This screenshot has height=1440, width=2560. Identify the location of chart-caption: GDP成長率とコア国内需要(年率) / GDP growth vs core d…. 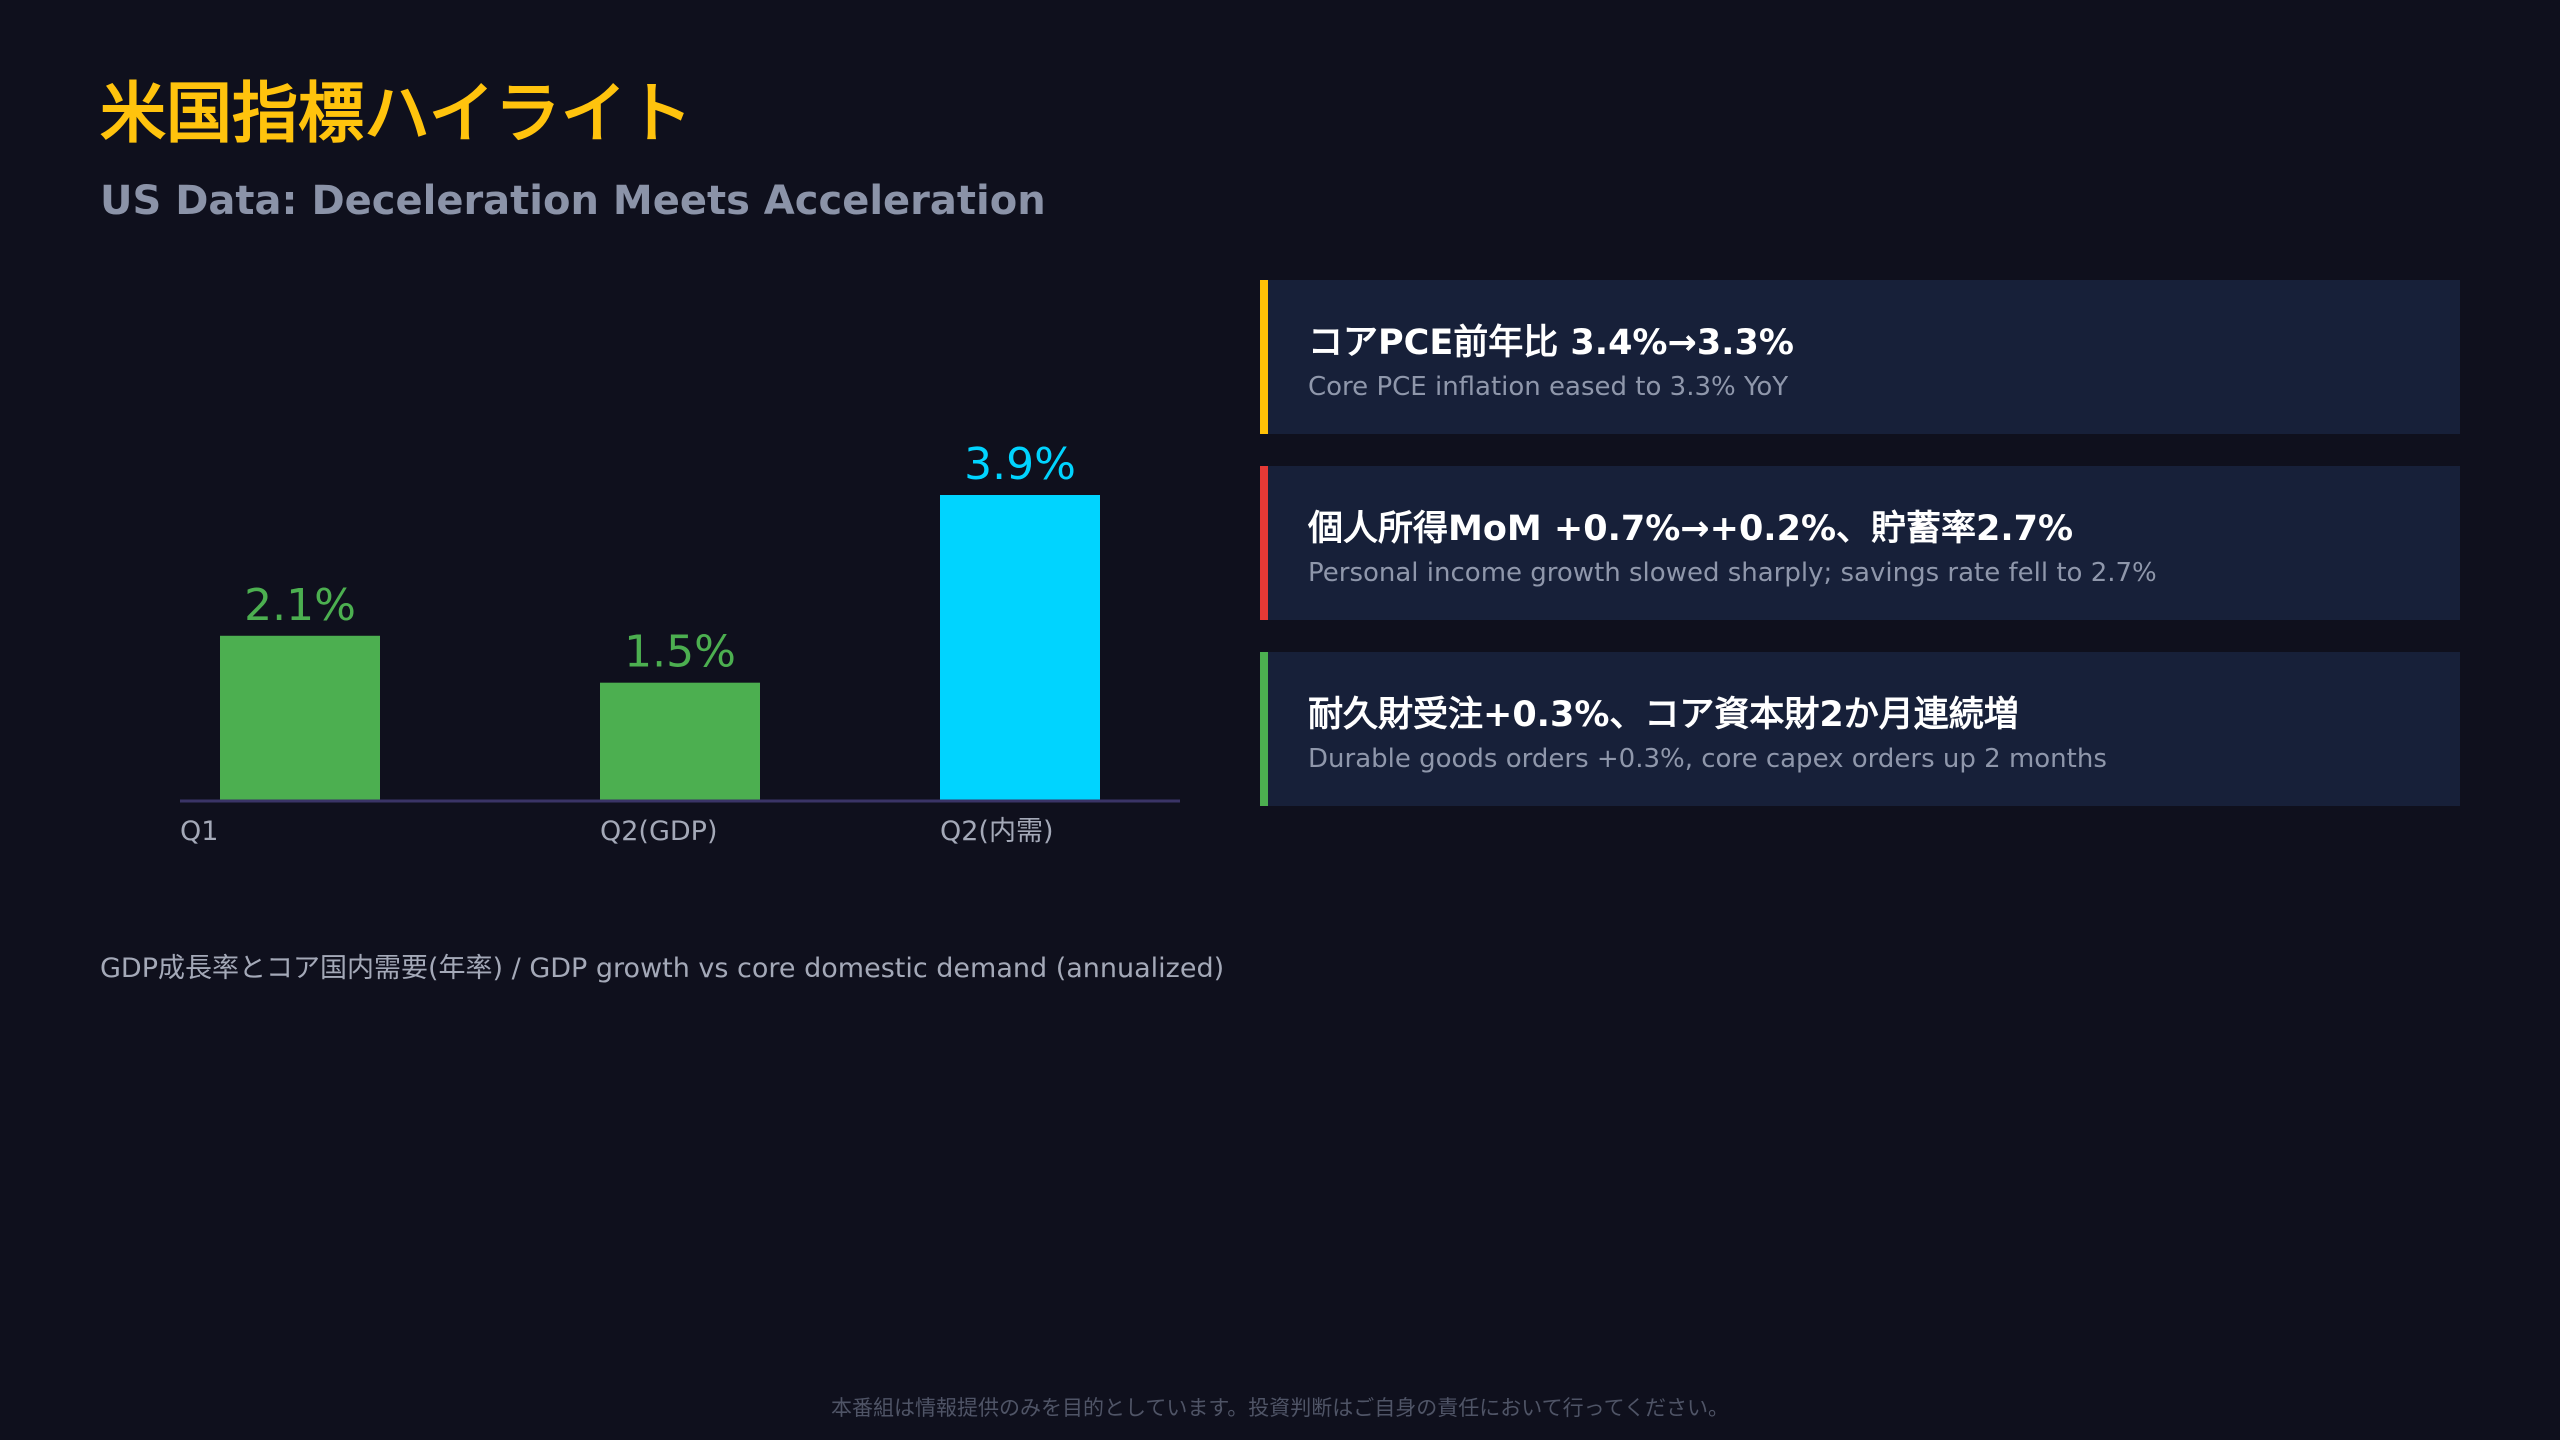
(662, 968).